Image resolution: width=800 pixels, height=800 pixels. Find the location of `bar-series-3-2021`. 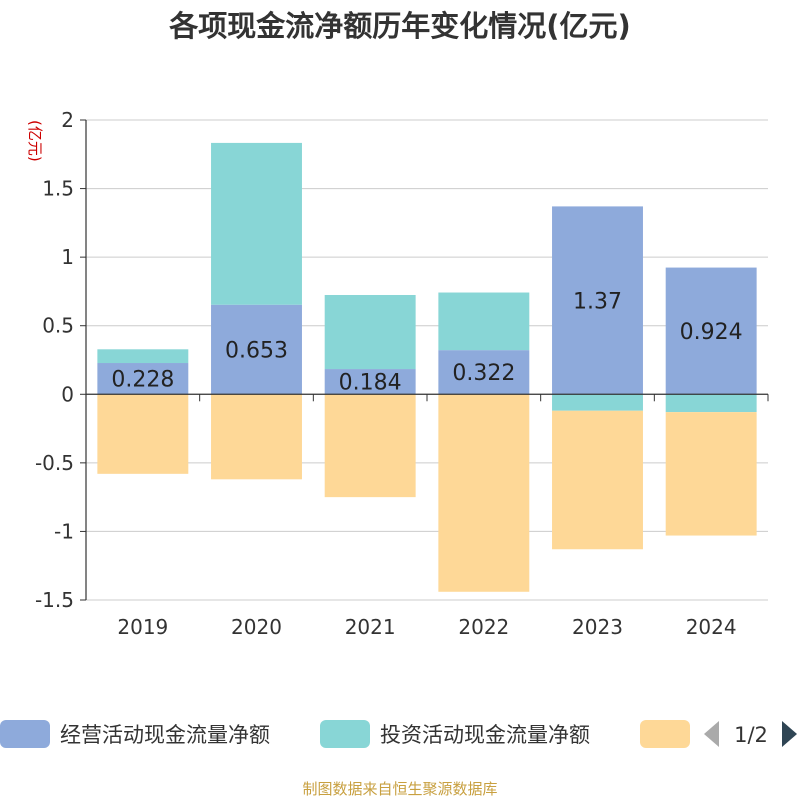

bar-series-3-2021 is located at coordinates (370, 446).